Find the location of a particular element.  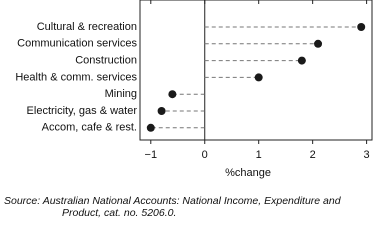

x-tick-label: 3 is located at coordinates (367, 155).